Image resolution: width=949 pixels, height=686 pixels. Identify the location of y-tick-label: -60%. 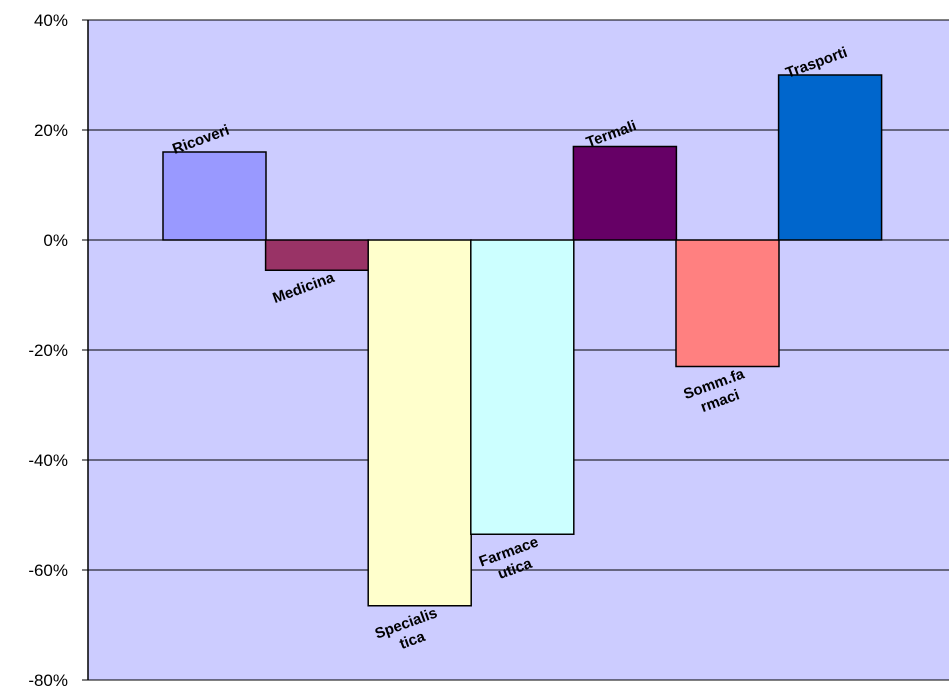
(48, 570).